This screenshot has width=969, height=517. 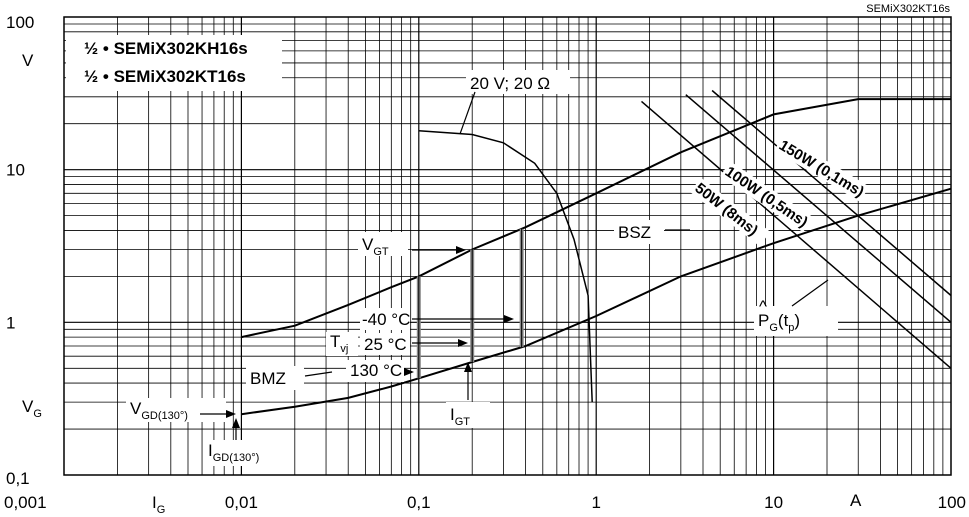 What do you see at coordinates (174, 63) in the screenshot?
I see `device-legend-box` at bounding box center [174, 63].